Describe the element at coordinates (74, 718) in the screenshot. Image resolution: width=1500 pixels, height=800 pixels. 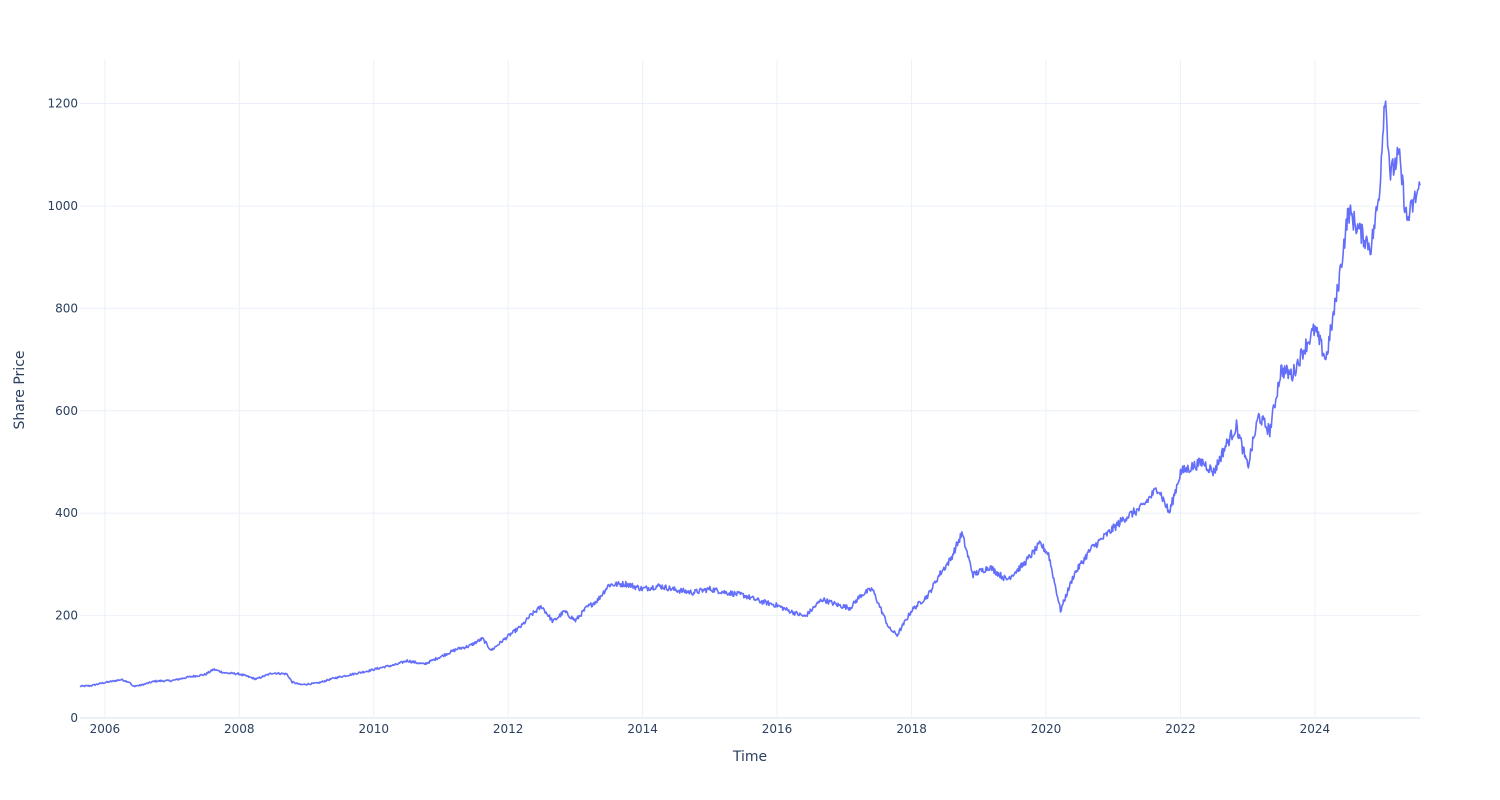
I see `y-tick-label: 0` at that location.